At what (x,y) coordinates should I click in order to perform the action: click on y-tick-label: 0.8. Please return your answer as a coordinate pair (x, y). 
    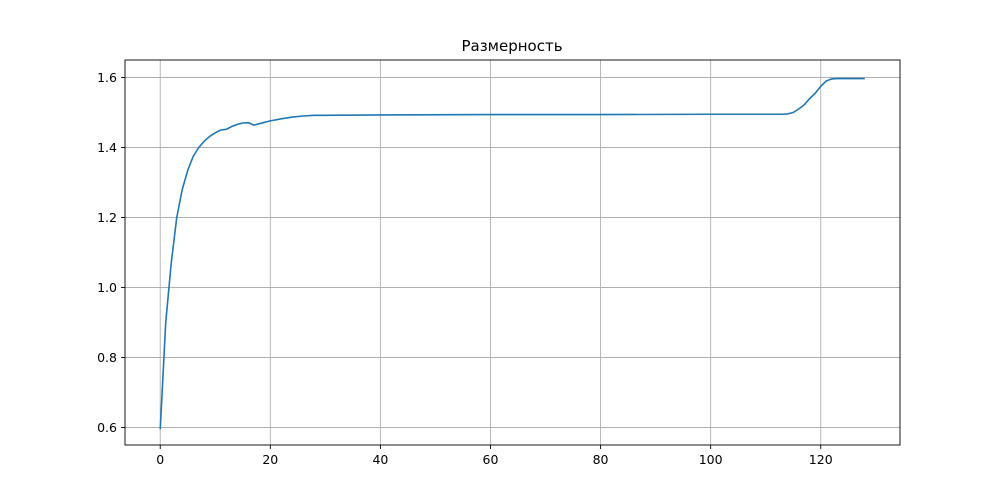
    Looking at the image, I should click on (107, 357).